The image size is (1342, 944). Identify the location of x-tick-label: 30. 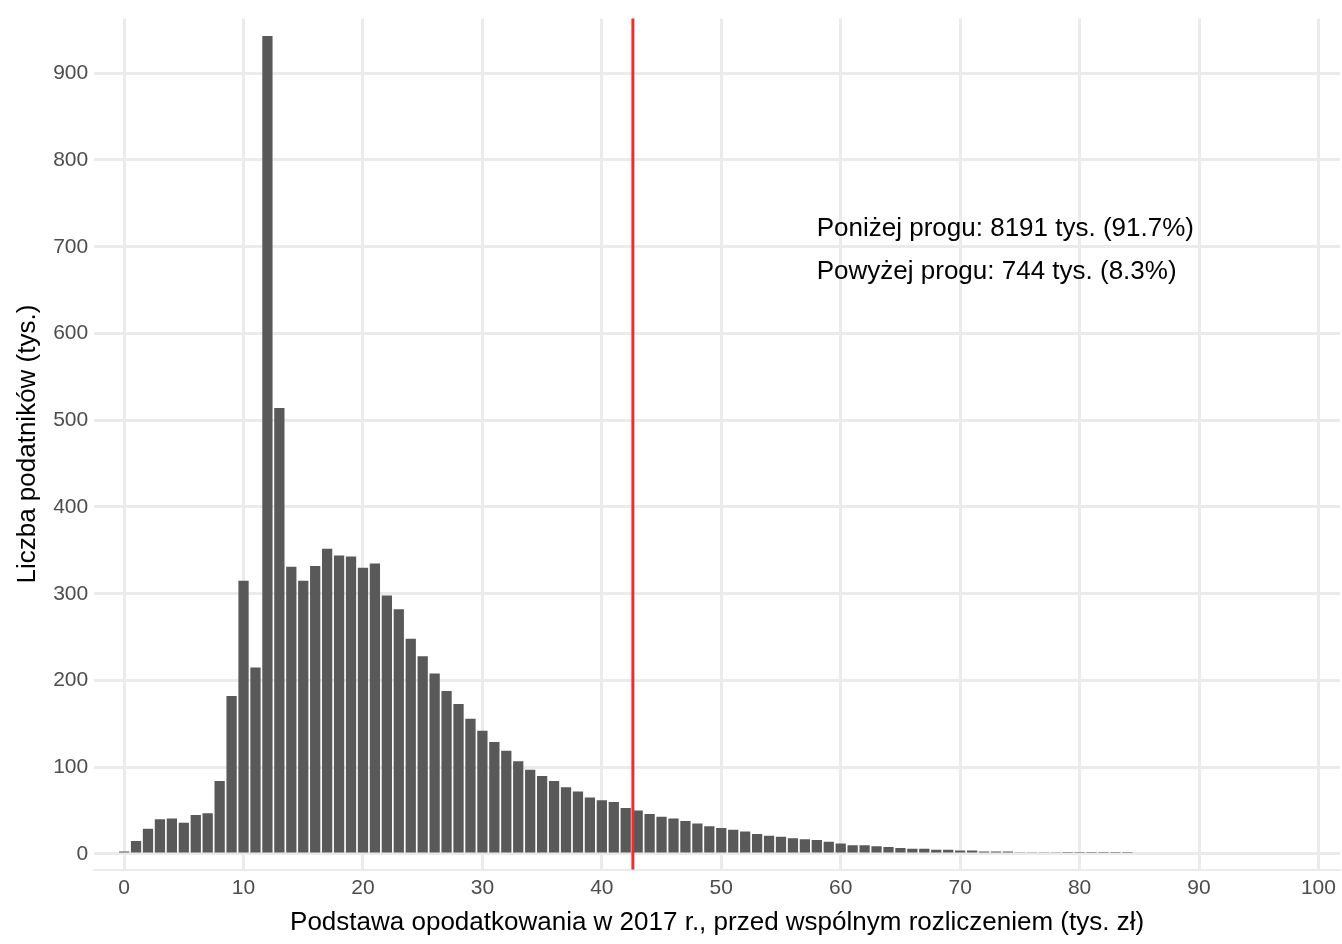
(482, 886).